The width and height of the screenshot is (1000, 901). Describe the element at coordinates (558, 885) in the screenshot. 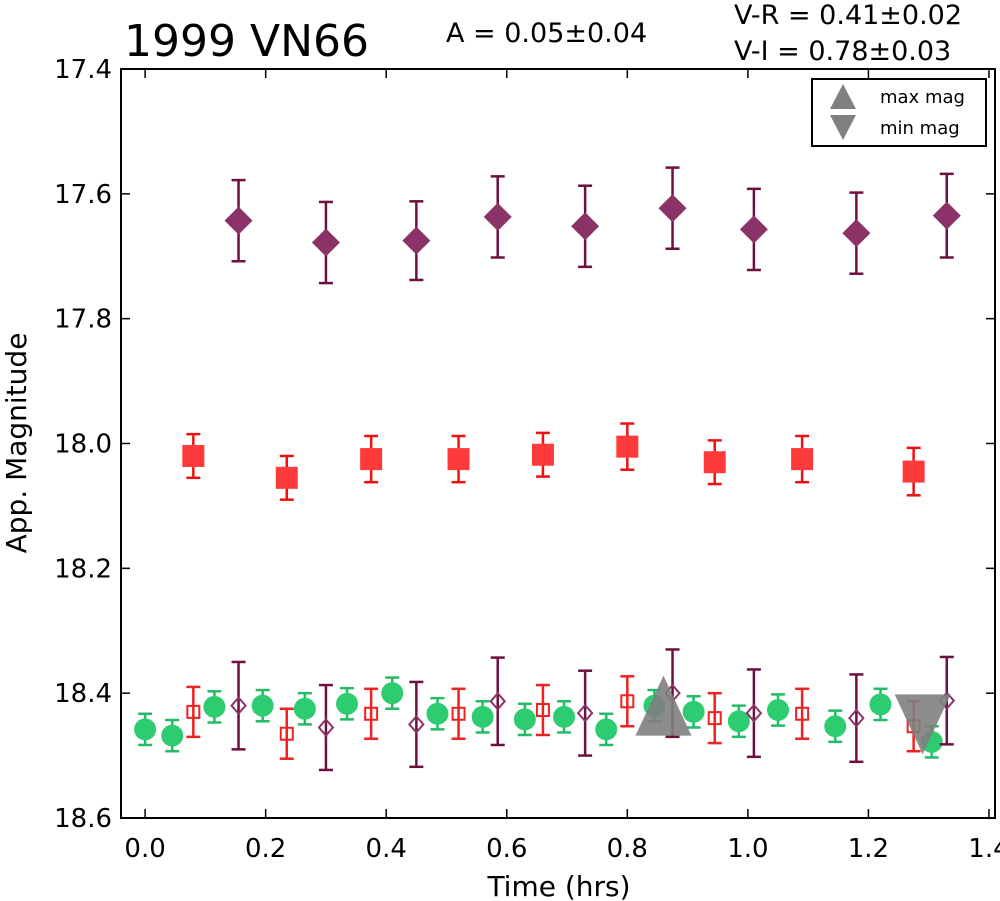

I see `x-axis-label: Time (hrs)` at that location.